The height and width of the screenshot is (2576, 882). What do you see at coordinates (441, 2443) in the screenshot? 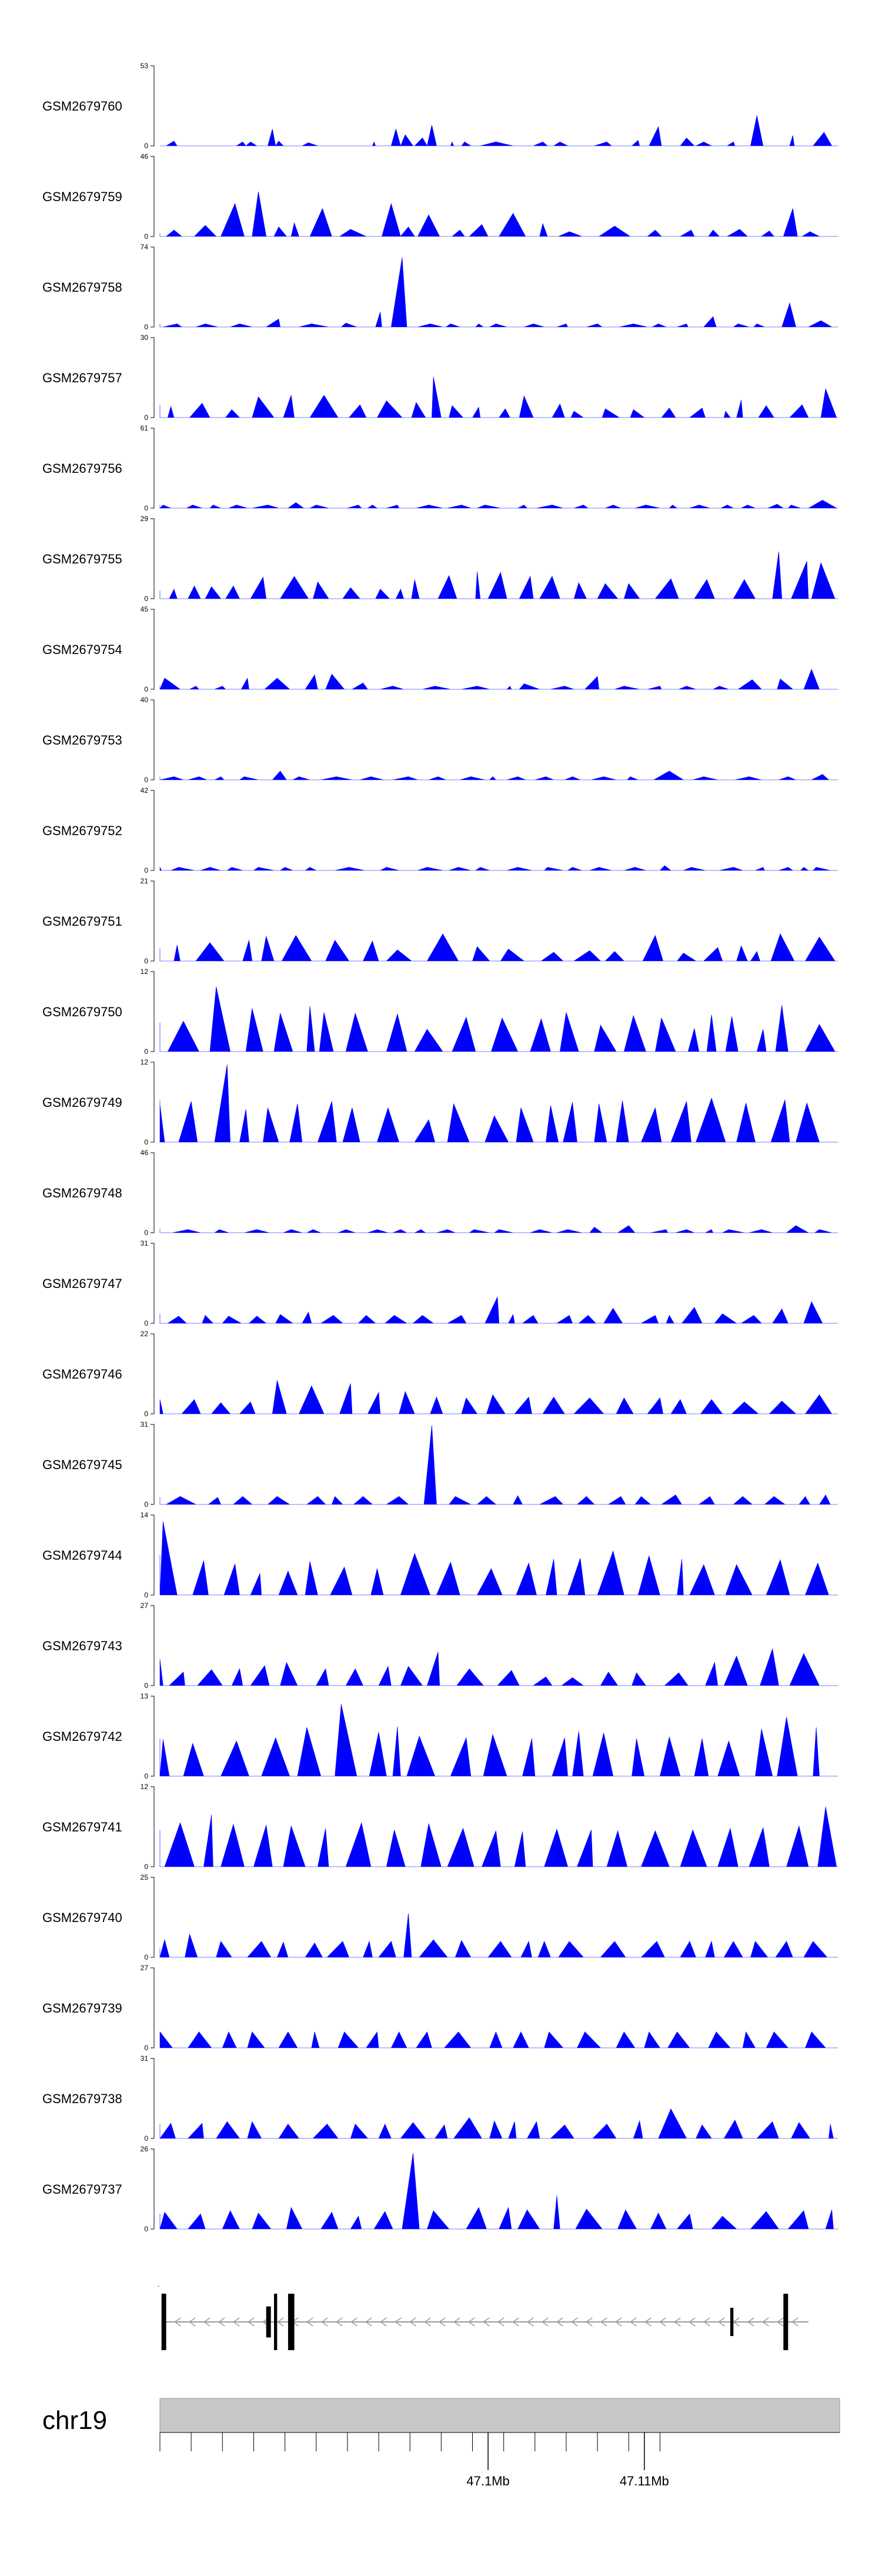
I see `ideogram-track: chr19 47.1Mb 47.11Mb` at bounding box center [441, 2443].